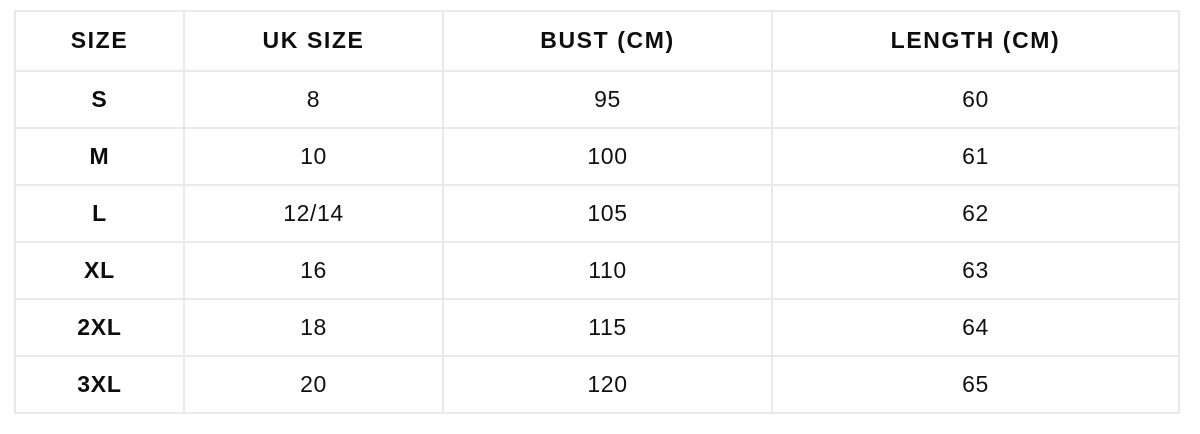  I want to click on cell-size: 3XL, so click(99, 384).